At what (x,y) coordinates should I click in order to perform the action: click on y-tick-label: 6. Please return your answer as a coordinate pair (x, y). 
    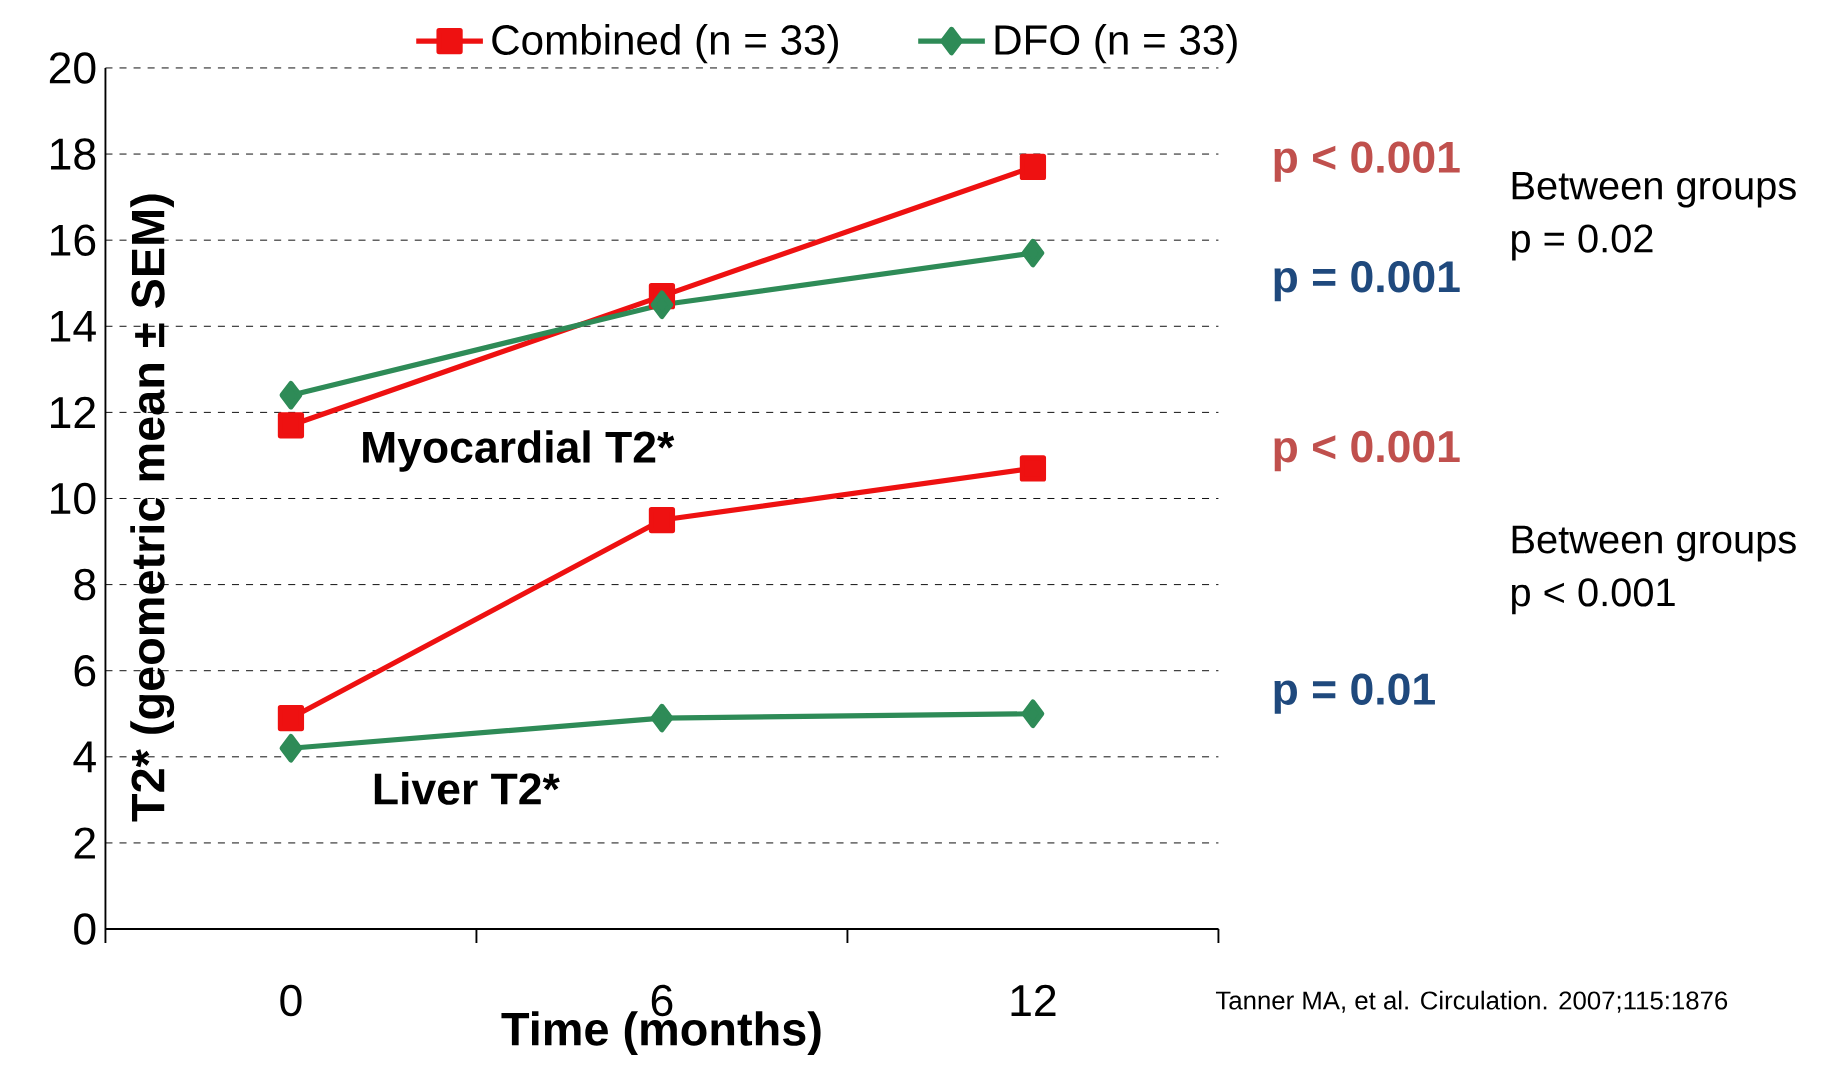
    Looking at the image, I should click on (85, 670).